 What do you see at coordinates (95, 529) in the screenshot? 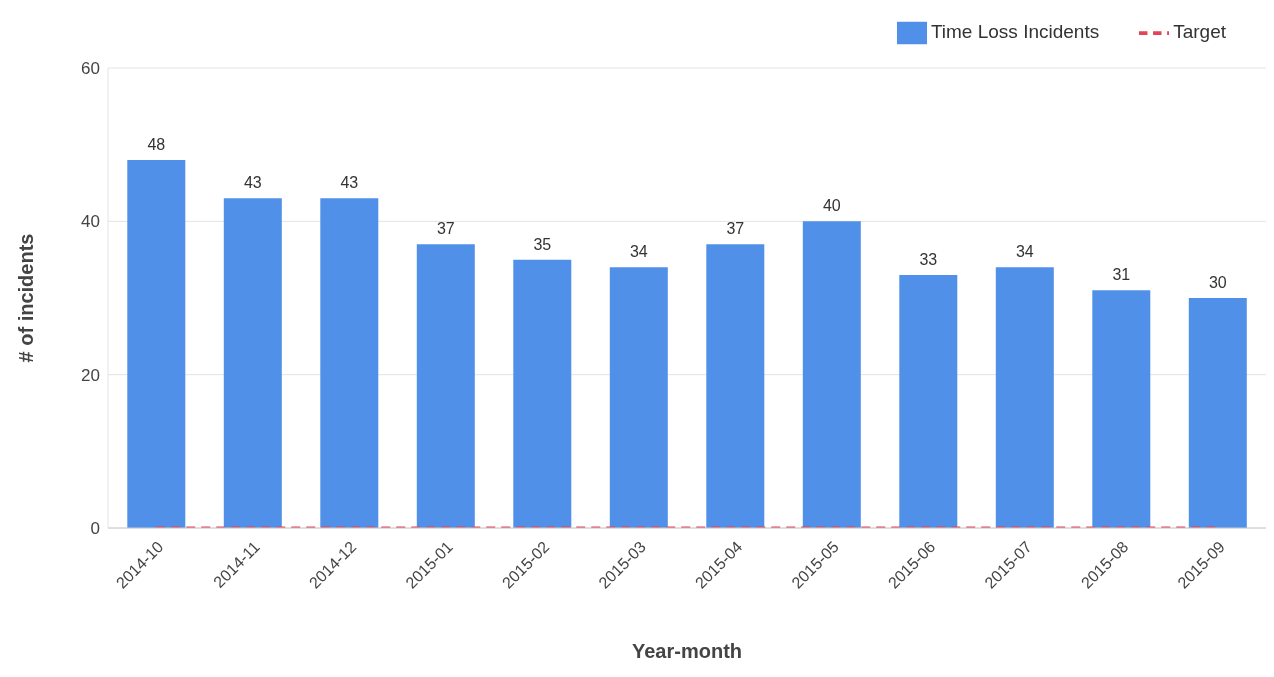
I see `y-tick-label: 0` at bounding box center [95, 529].